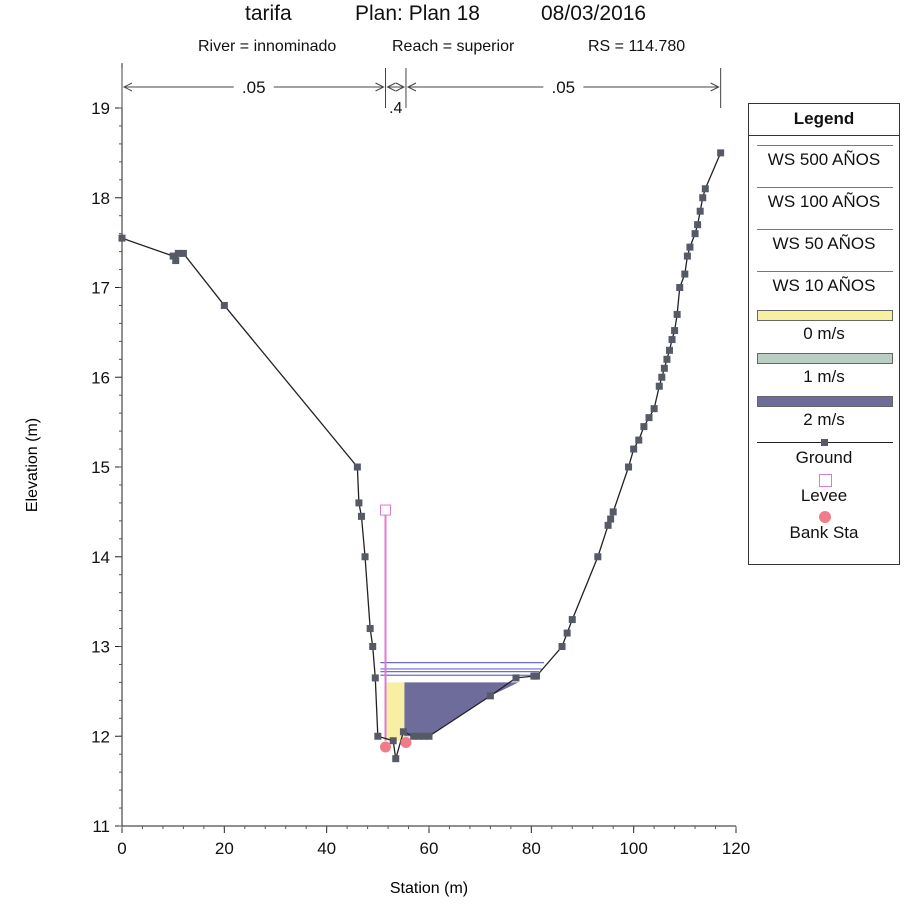 The height and width of the screenshot is (910, 906). What do you see at coordinates (531, 848) in the screenshot?
I see `x-tick-label: 80` at bounding box center [531, 848].